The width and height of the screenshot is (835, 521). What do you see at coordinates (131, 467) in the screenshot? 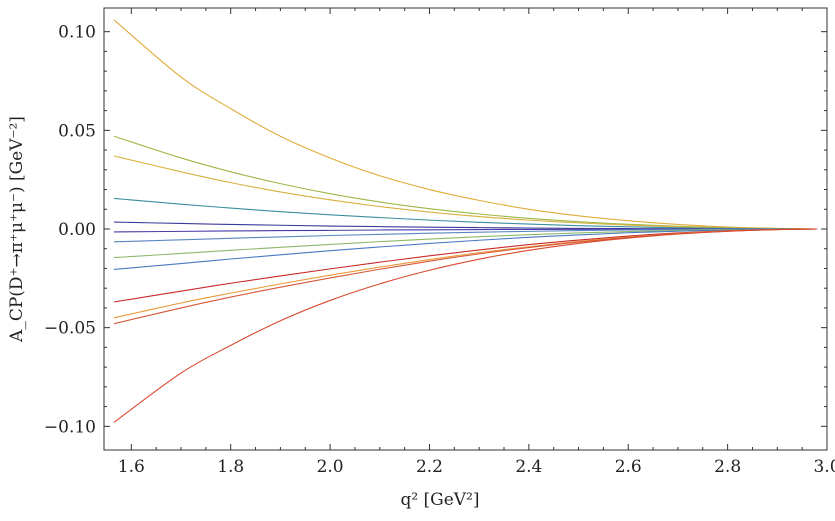
I see `x-tick-label: 1.6` at bounding box center [131, 467].